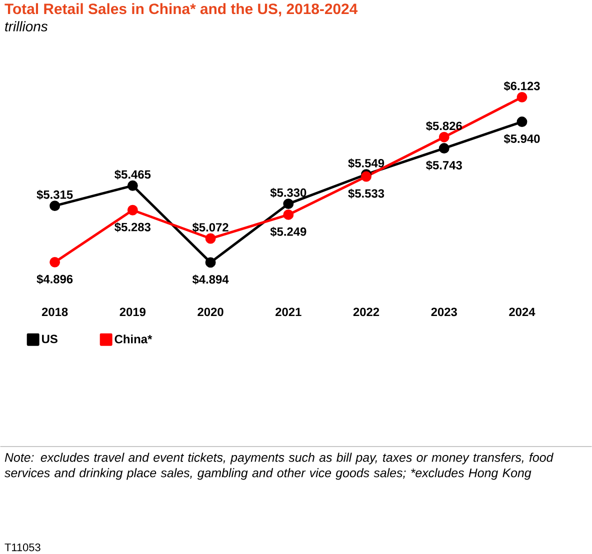 This screenshot has width=592, height=554. What do you see at coordinates (522, 139) in the screenshot?
I see `data-label: $5.940` at bounding box center [522, 139].